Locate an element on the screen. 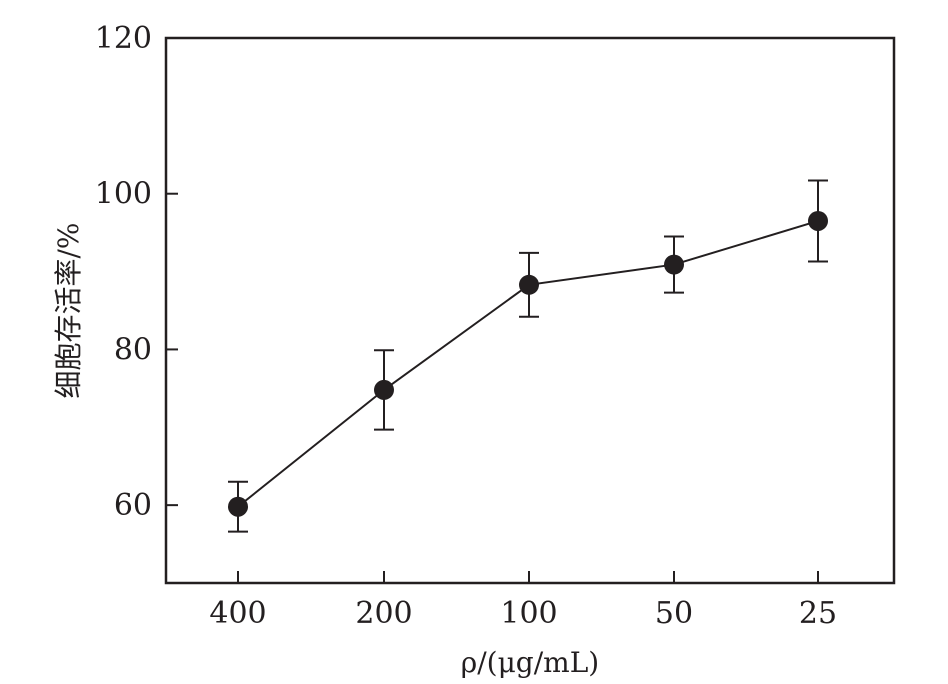 This screenshot has width=948, height=684. x-tick-label: 400 is located at coordinates (237, 613).